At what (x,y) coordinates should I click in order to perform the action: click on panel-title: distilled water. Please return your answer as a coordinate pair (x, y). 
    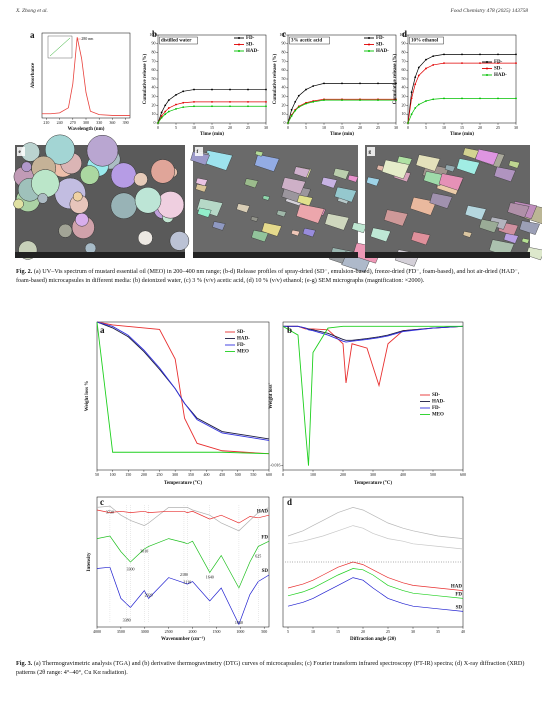
    Looking at the image, I should click on (176, 41).